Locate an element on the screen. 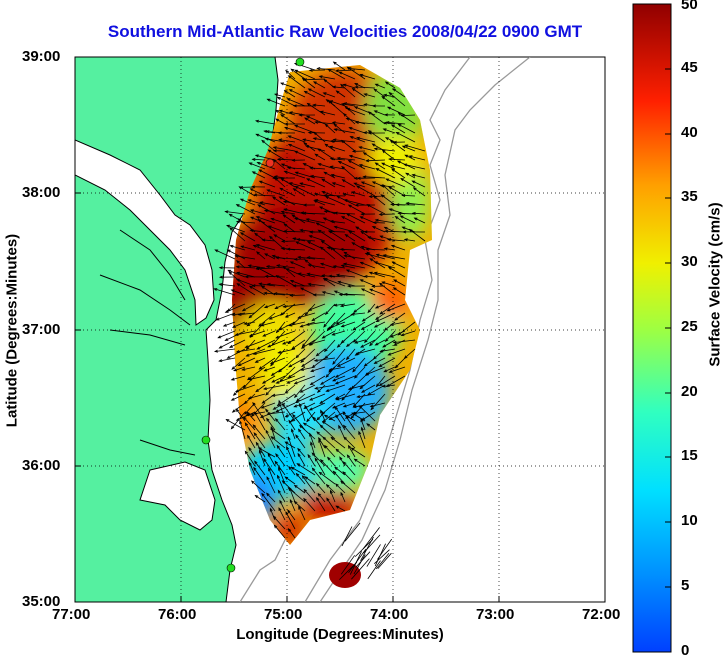 This screenshot has height=659, width=724. colorbar is located at coordinates (652, 328).